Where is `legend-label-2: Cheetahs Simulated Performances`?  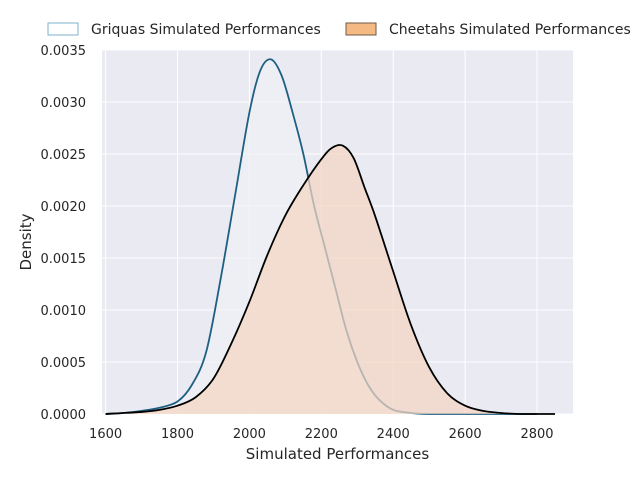
legend-label-2: Cheetahs Simulated Performances is located at coordinates (510, 30).